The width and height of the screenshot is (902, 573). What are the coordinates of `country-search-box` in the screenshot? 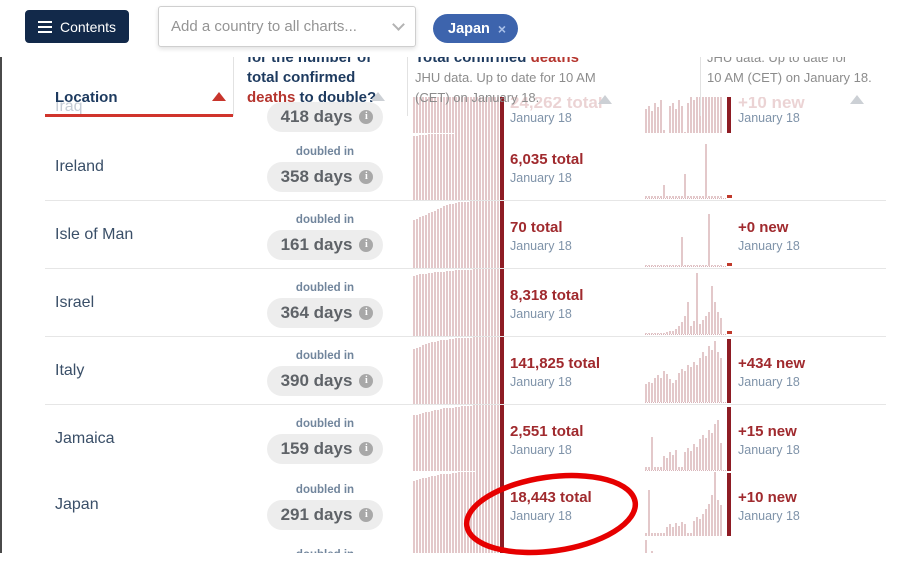 It's located at (287, 26).